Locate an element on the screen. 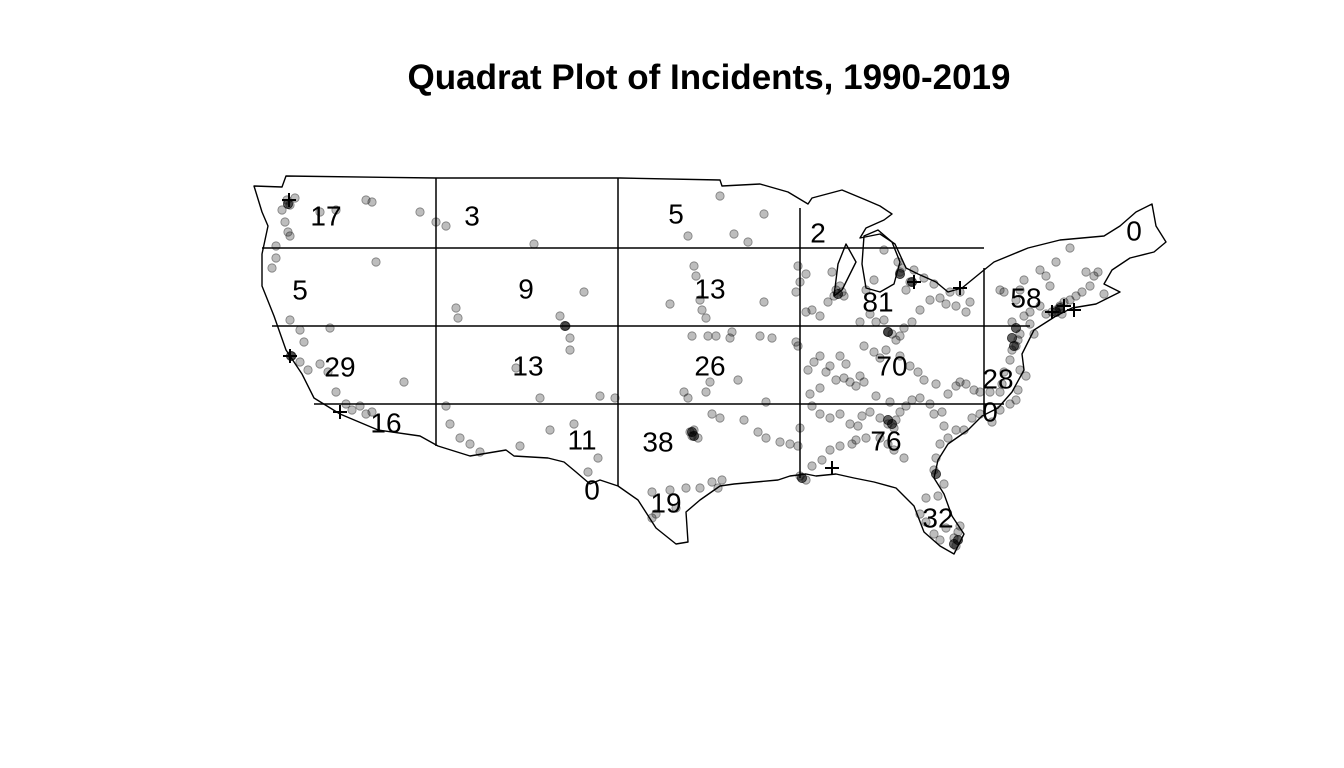 The width and height of the screenshot is (1344, 768). quadrat-count-r3-c1: 11 is located at coordinates (581, 440).